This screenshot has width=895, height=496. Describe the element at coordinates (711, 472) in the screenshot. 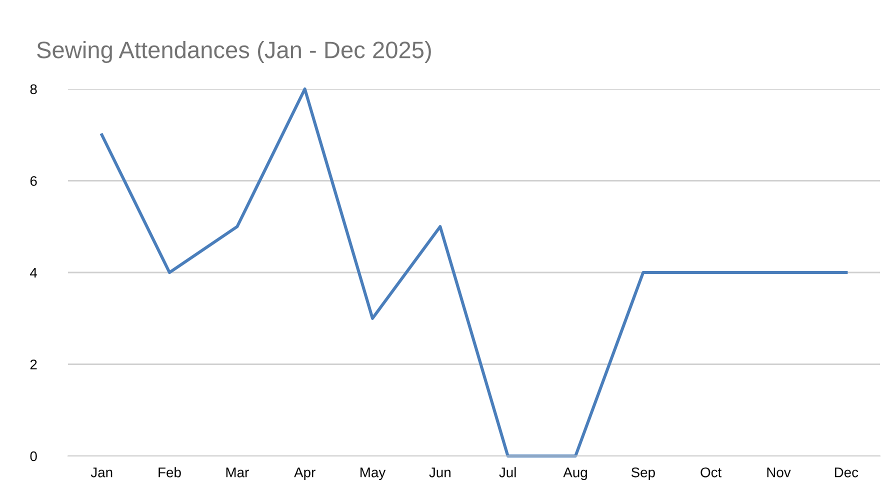

I see `x-tick-label: Oct` at that location.